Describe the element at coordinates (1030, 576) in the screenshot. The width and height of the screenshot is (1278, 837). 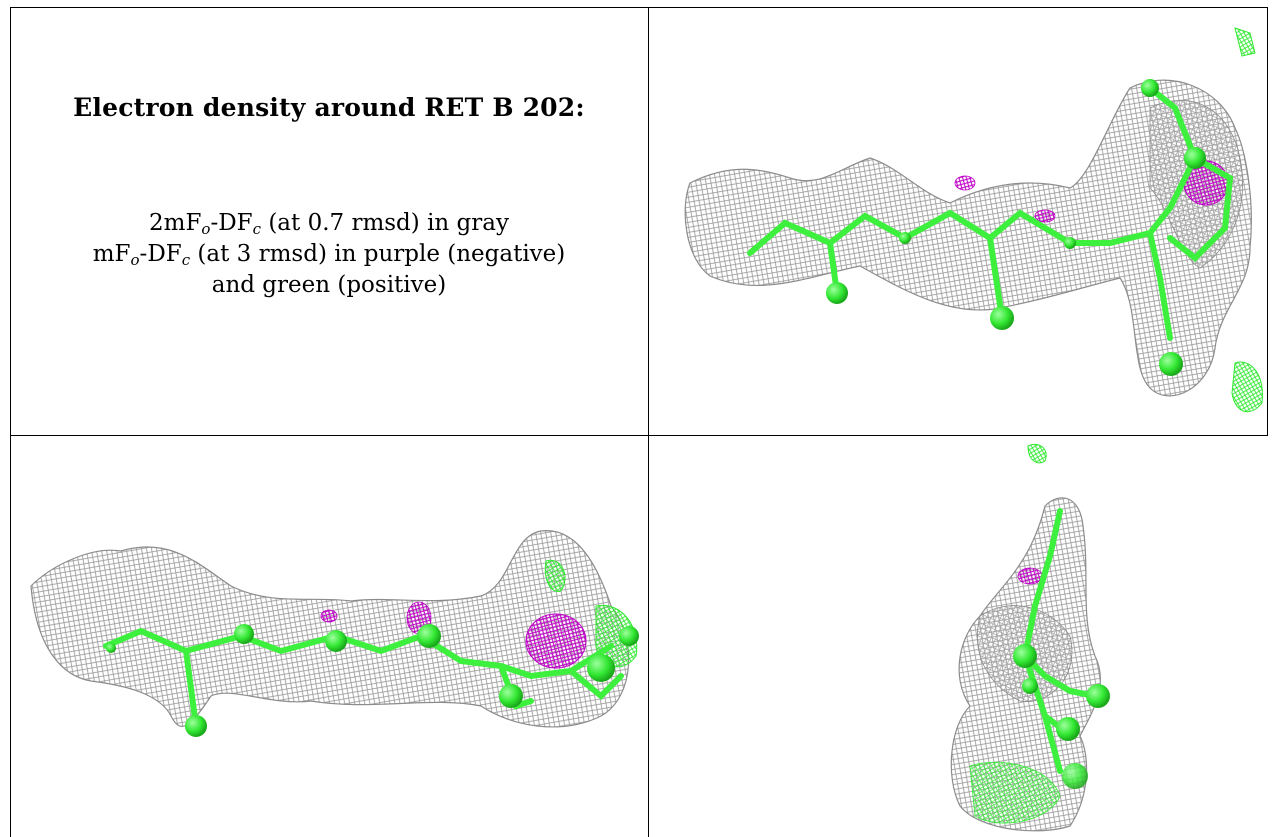
I see `negative-density-blob` at that location.